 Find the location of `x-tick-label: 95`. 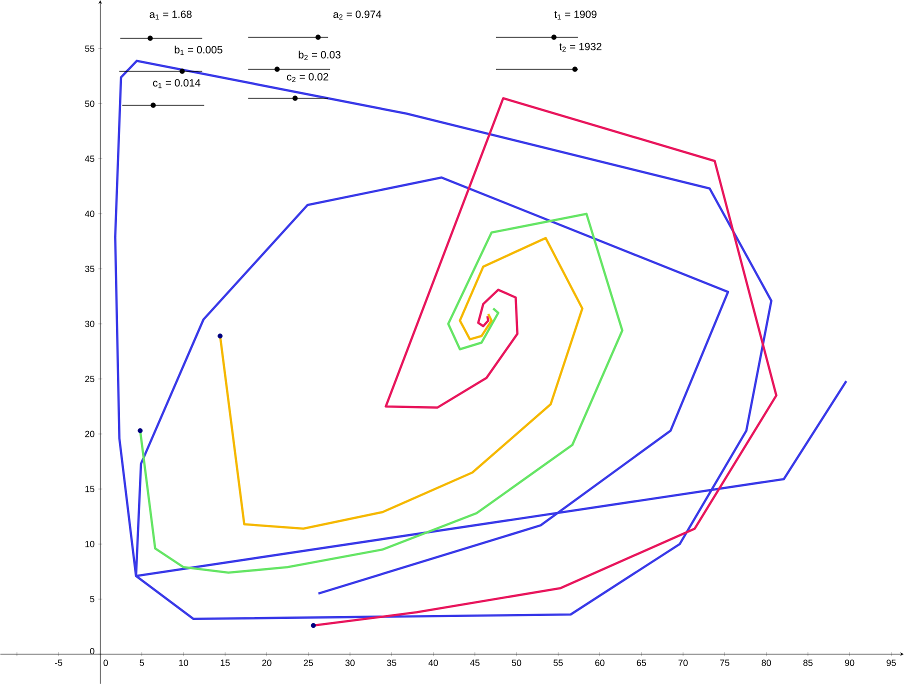

x-tick-label: 95 is located at coordinates (891, 663).